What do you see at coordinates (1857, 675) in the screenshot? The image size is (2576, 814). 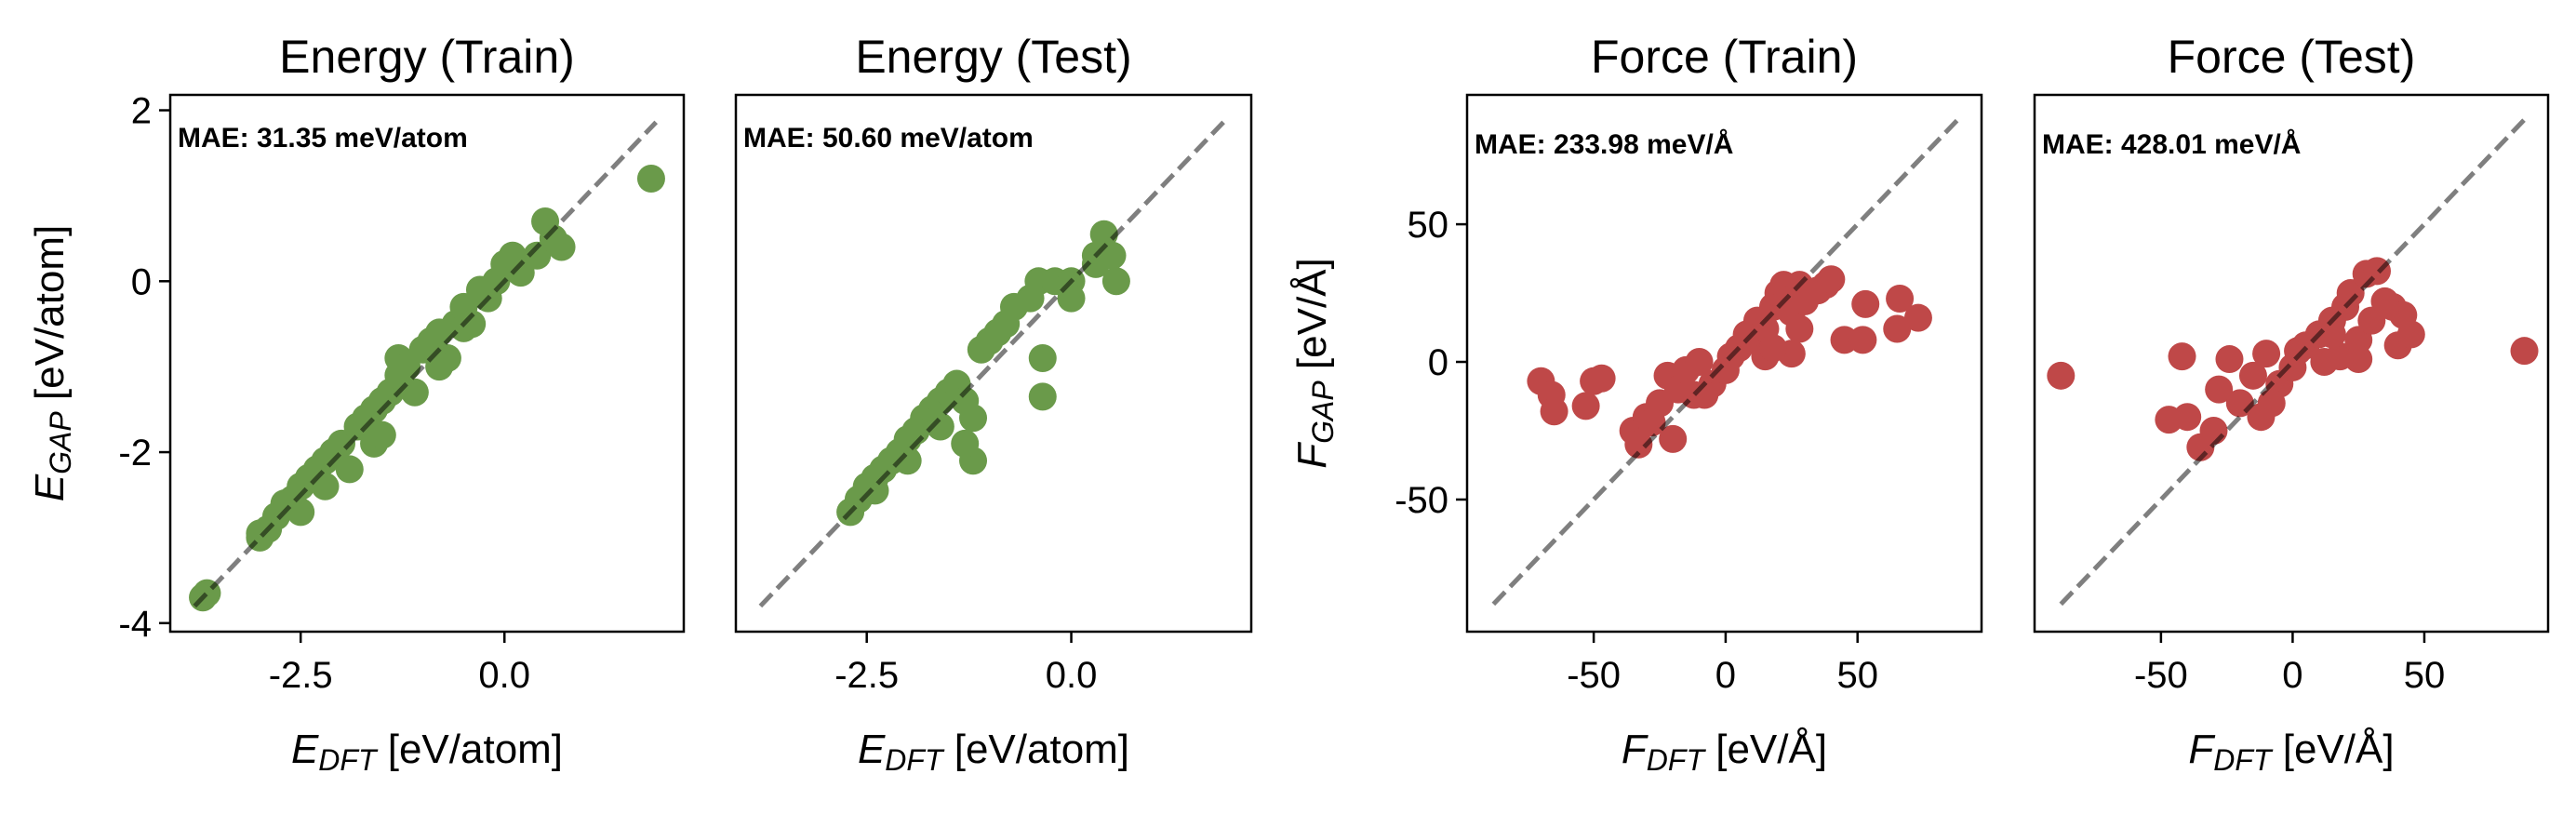 I see `x-tick-label: 50` at bounding box center [1857, 675].